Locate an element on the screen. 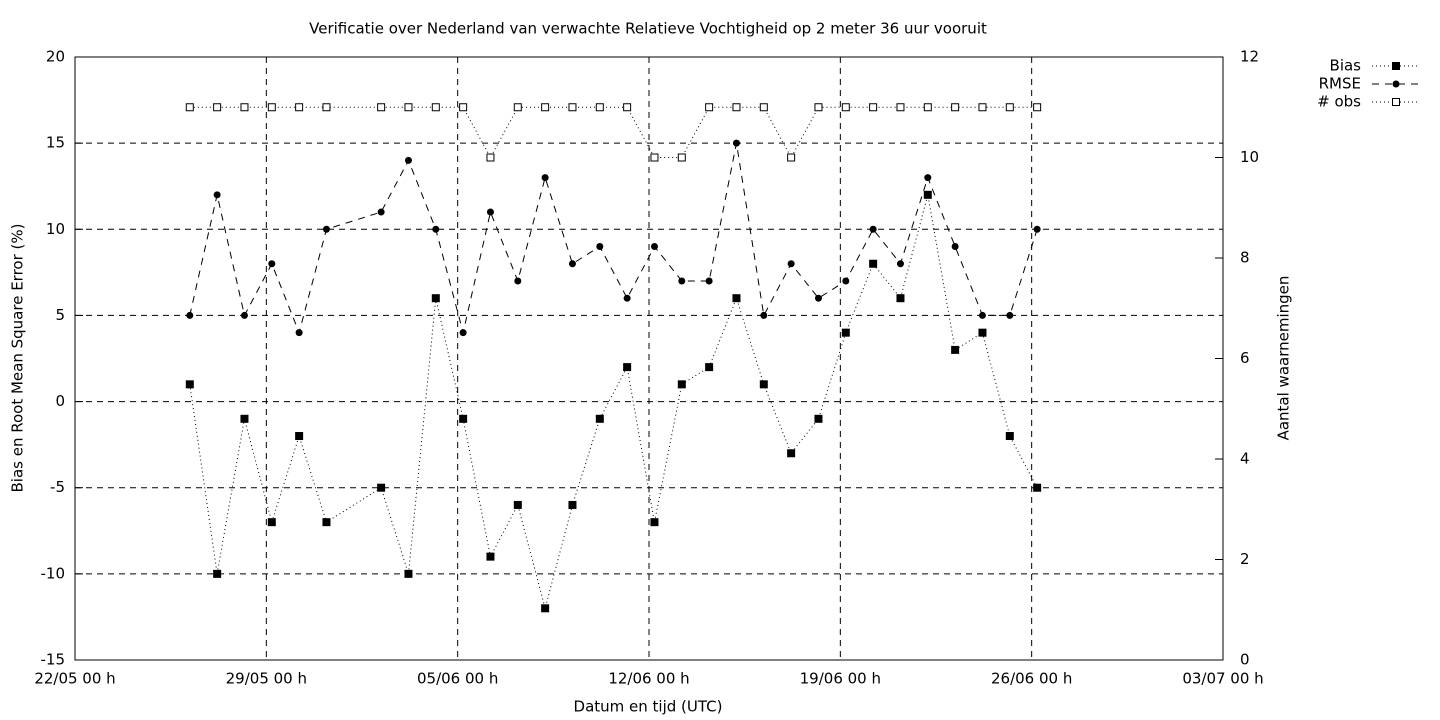 This screenshot has width=1440, height=720. y-tick-label: 20 is located at coordinates (55, 57).